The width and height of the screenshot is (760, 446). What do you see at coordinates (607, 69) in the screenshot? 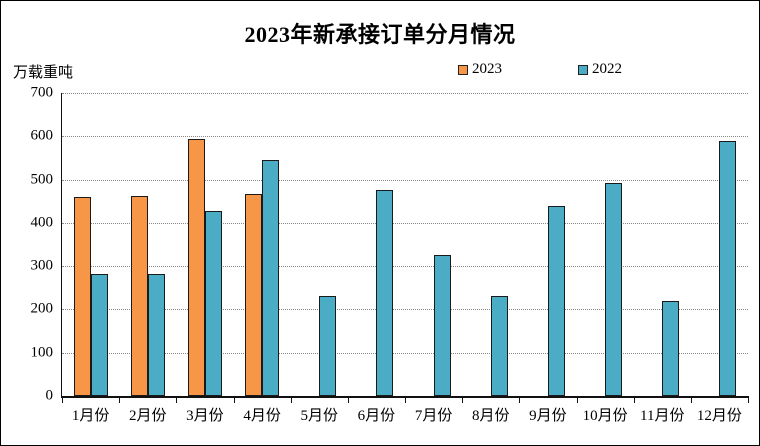
I see `legend-label-2022: 2022` at bounding box center [607, 69].